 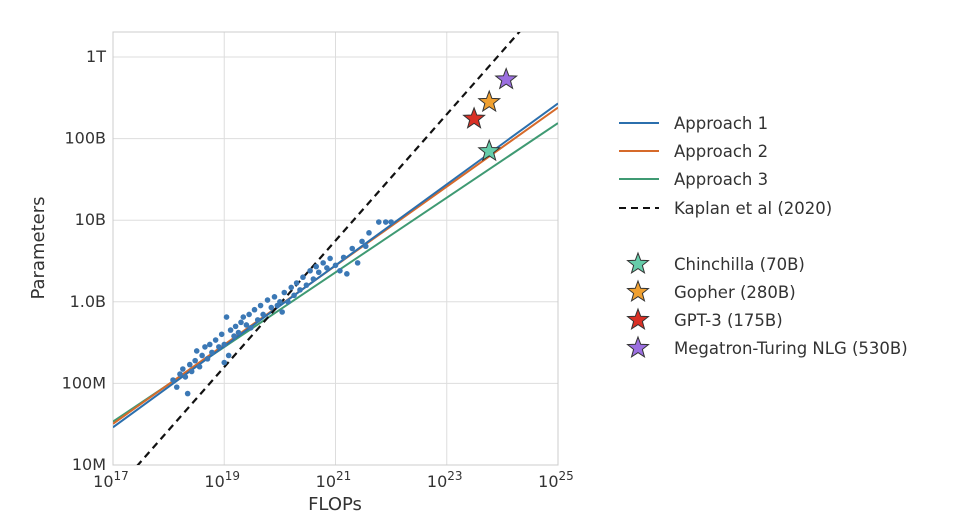 I want to click on model-star-megatron-turing-nlg-530b-, so click(x=506, y=78).